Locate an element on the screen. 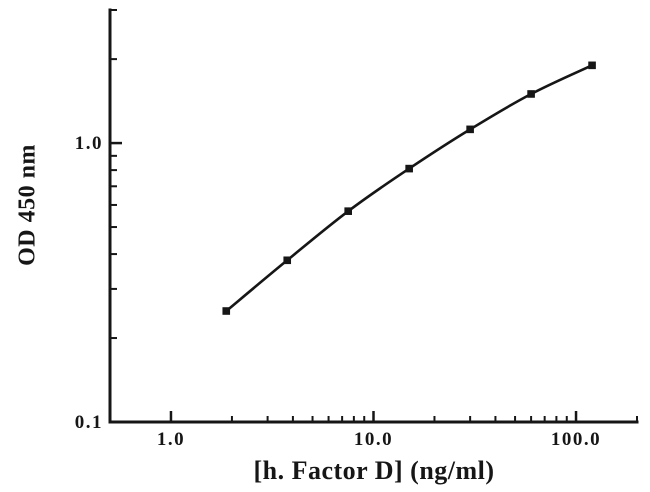  x-tick-label: 10.0 is located at coordinates (373, 439).